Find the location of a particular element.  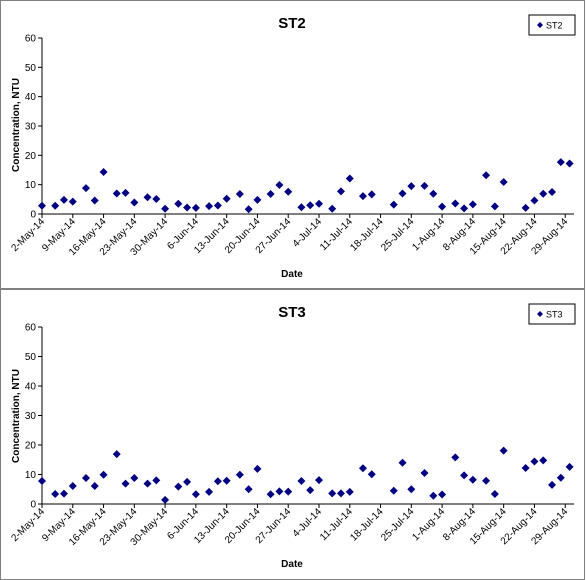

legend-label: ST3 is located at coordinates (554, 315).